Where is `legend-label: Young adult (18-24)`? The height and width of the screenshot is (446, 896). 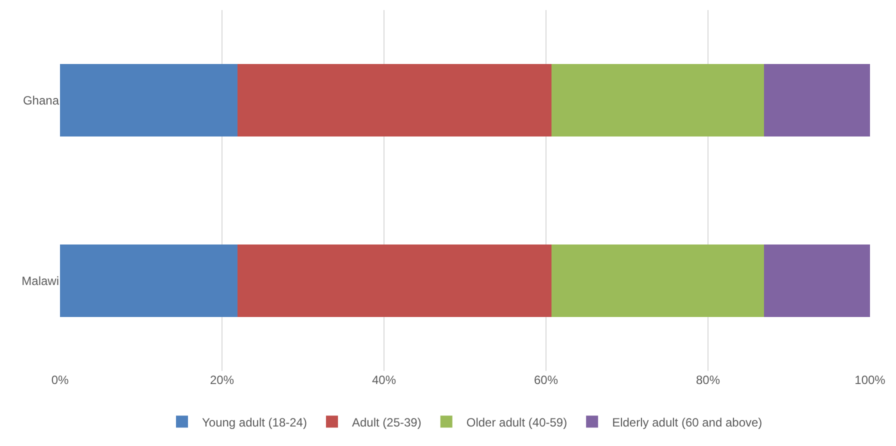 legend-label: Young adult (18-24) is located at coordinates (254, 422).